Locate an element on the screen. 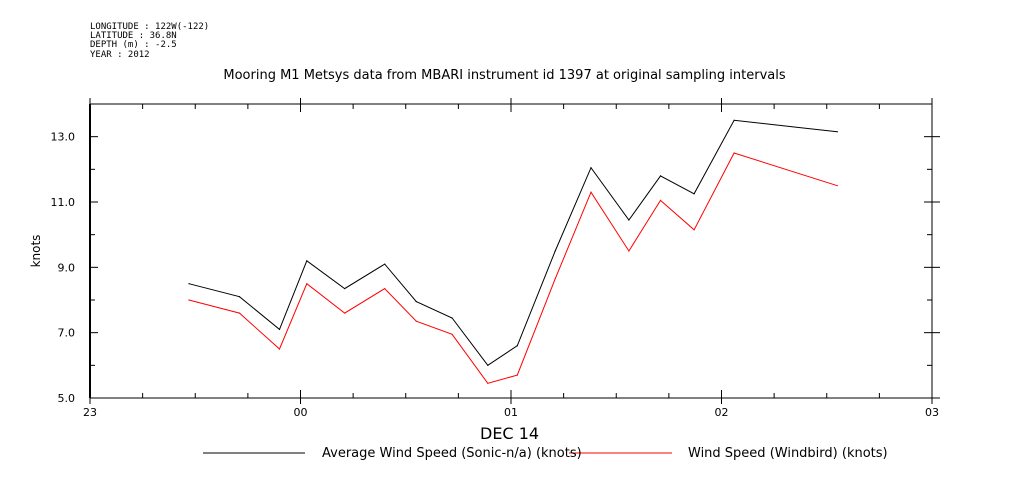 The width and height of the screenshot is (1009, 504). y-tick-label: 7.0 is located at coordinates (67, 333).